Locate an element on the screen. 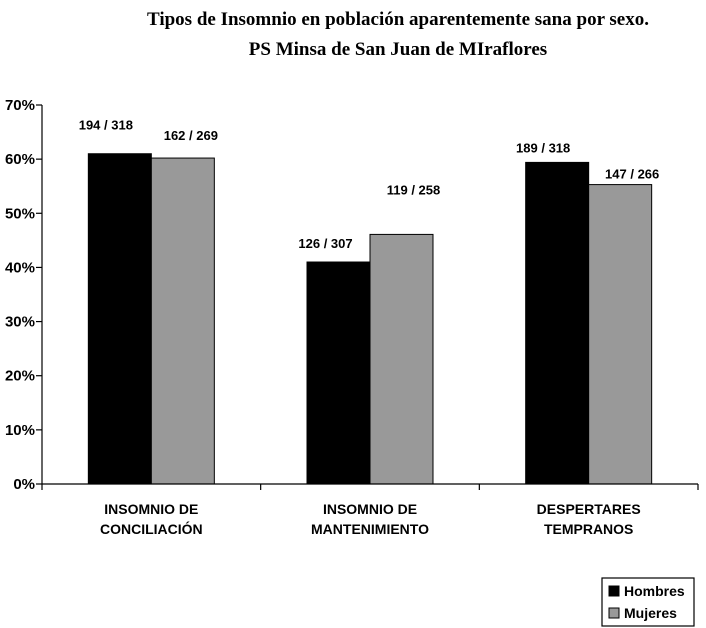 This screenshot has width=706, height=628. legend-label: Hombres is located at coordinates (654, 591).